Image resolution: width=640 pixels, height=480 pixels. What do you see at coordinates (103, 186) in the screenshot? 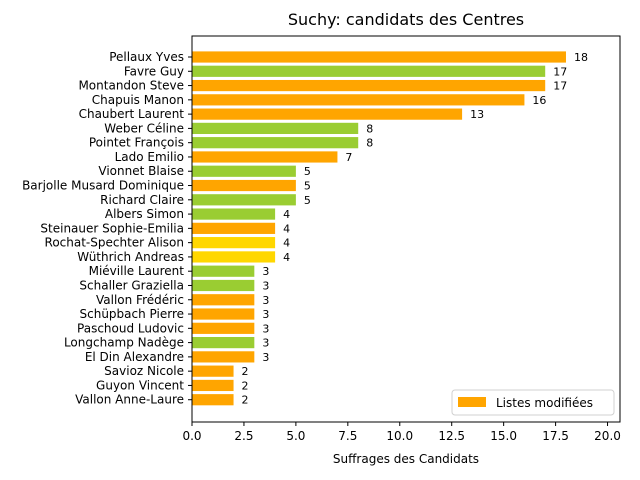
I see `category-label: Barjolle Musard Dominique` at bounding box center [103, 186].